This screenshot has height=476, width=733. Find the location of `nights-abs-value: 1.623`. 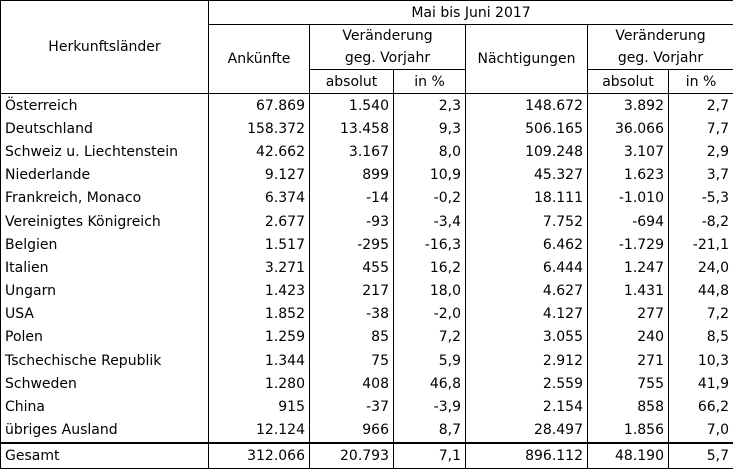

nights-abs-value: 1.623 is located at coordinates (628, 175).